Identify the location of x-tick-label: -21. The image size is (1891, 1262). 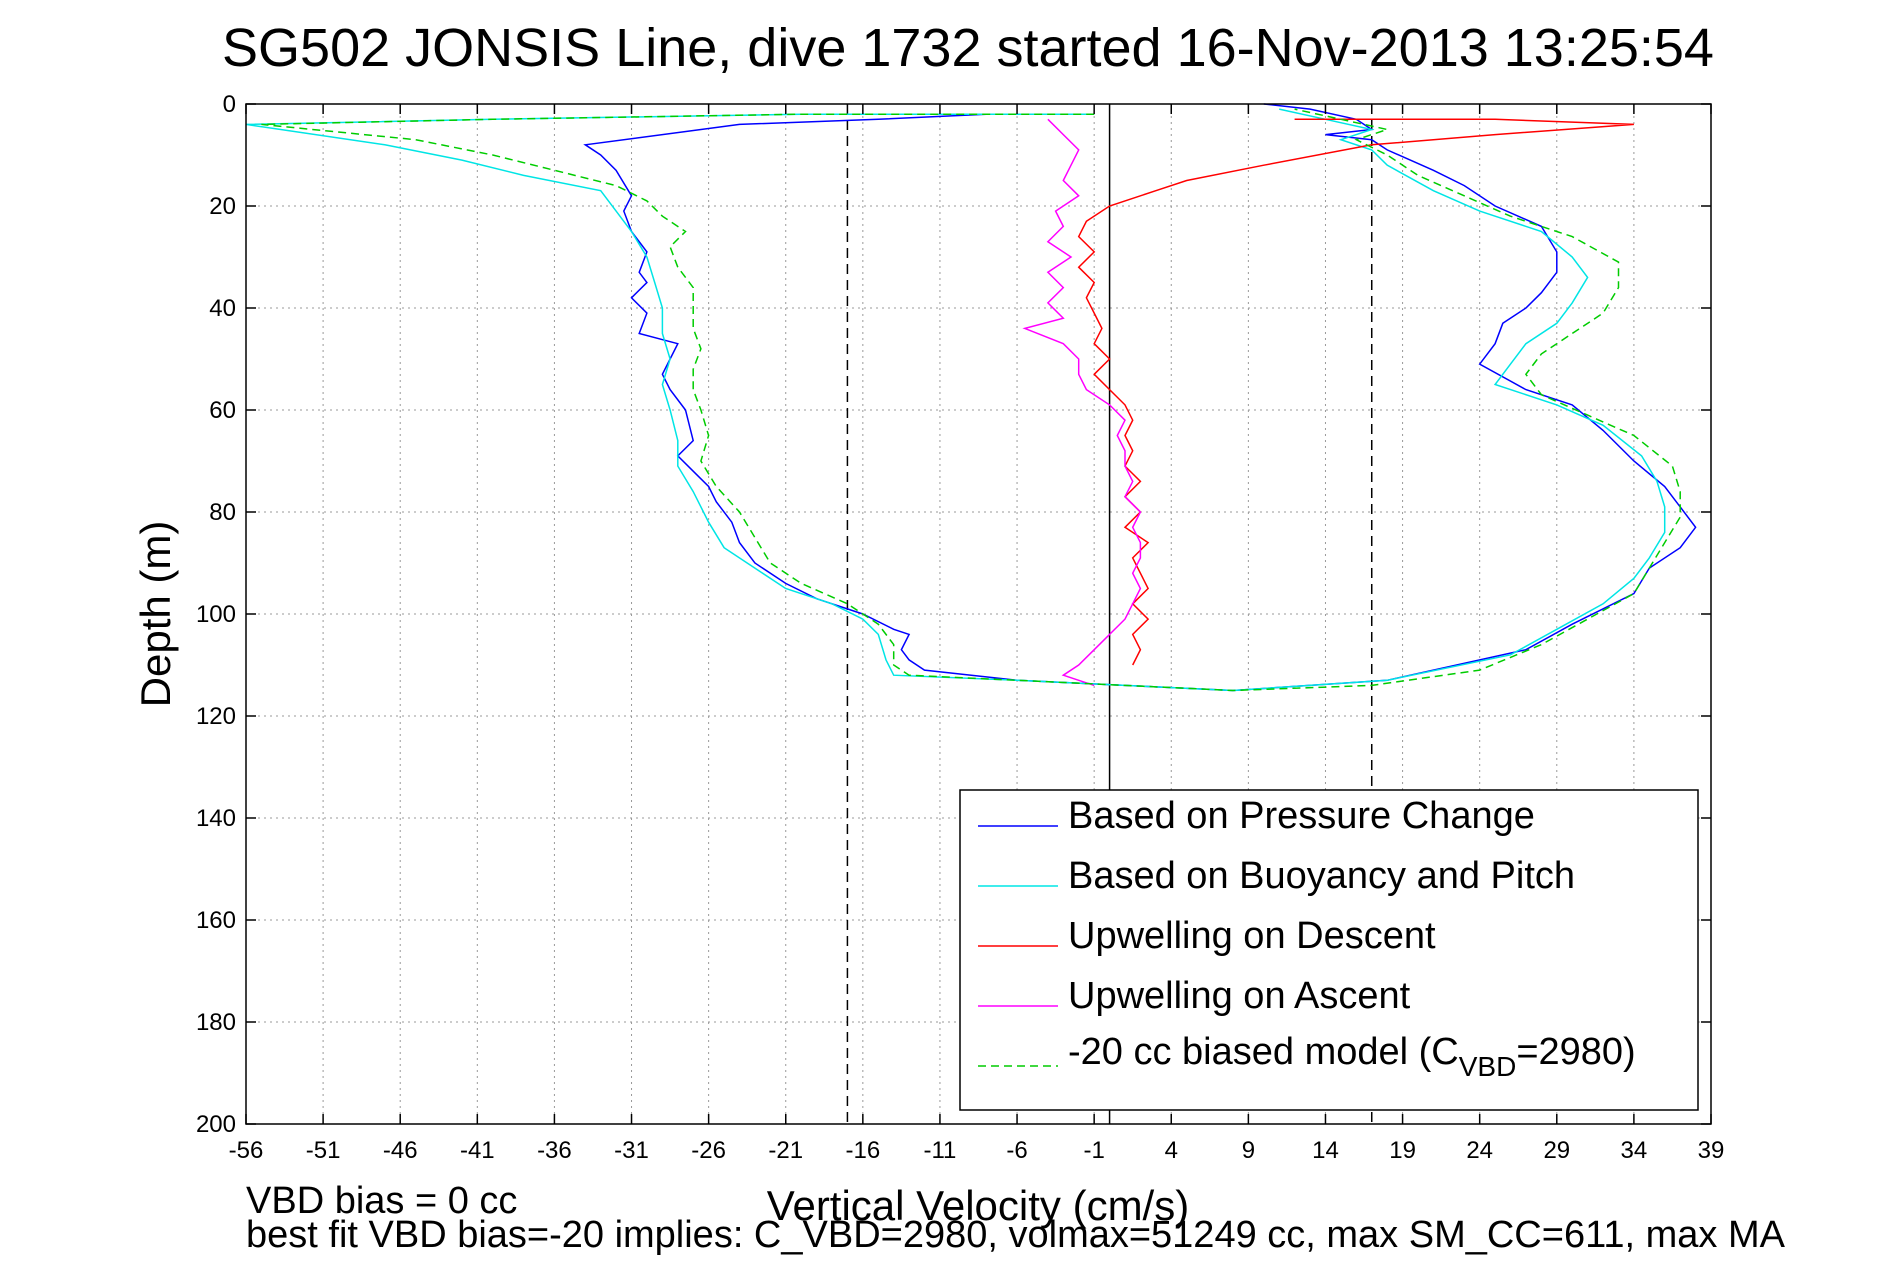
(785, 1150).